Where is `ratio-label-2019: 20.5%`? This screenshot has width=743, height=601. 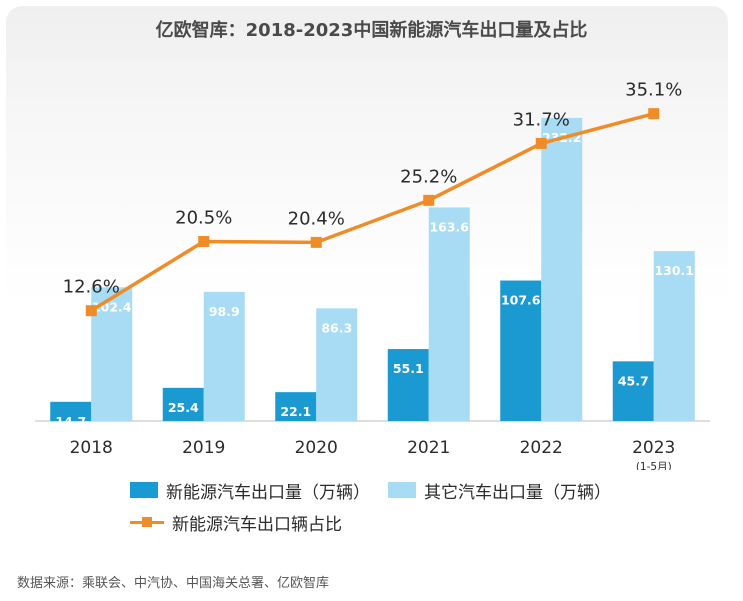 ratio-label-2019: 20.5% is located at coordinates (203, 218).